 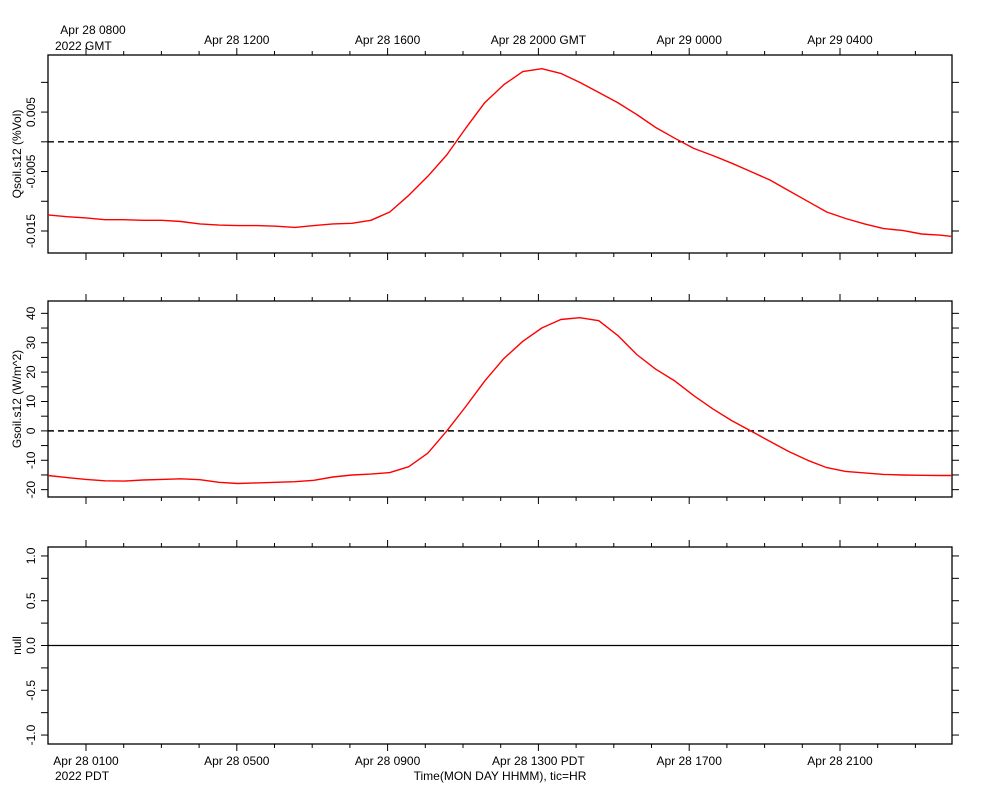 What do you see at coordinates (31, 343) in the screenshot?
I see `gsoil-y-tick-label: 30` at bounding box center [31, 343].